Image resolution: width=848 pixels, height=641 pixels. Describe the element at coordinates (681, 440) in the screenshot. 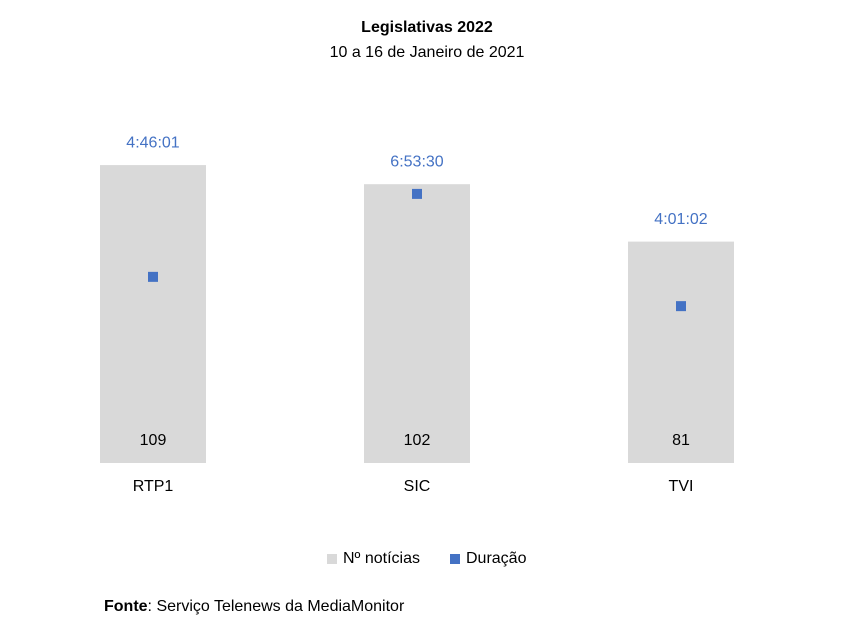

I see `data-label: 81` at that location.